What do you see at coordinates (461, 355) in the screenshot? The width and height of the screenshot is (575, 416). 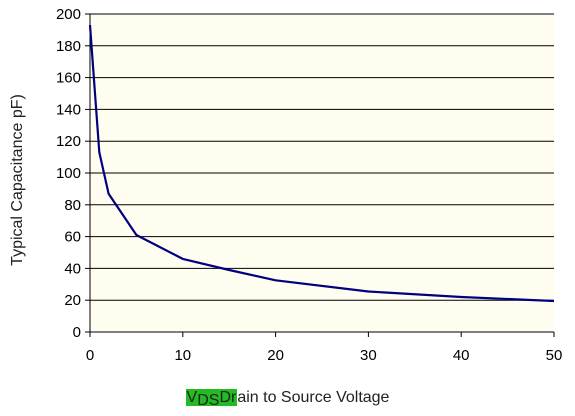 I see `x-tick-label: 40` at bounding box center [461, 355].